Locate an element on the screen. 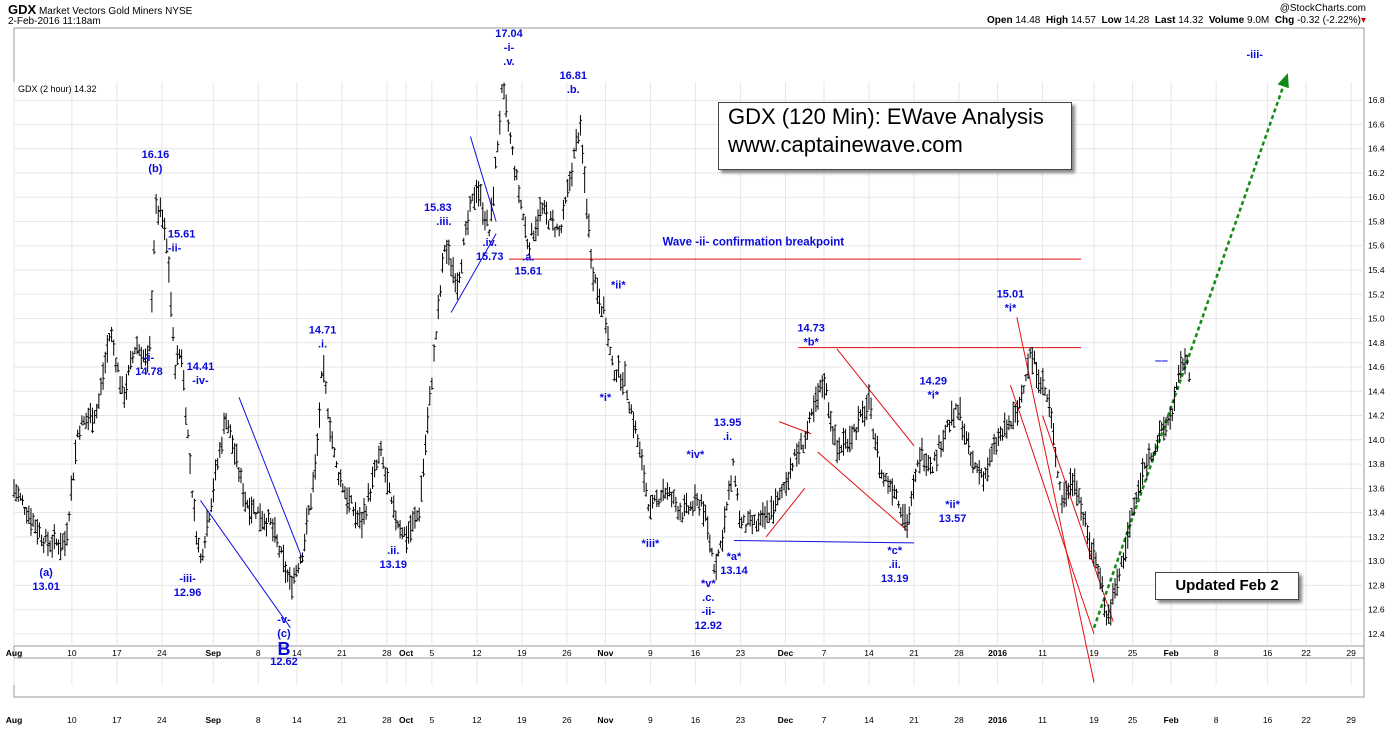  high-label: High is located at coordinates (1057, 20).